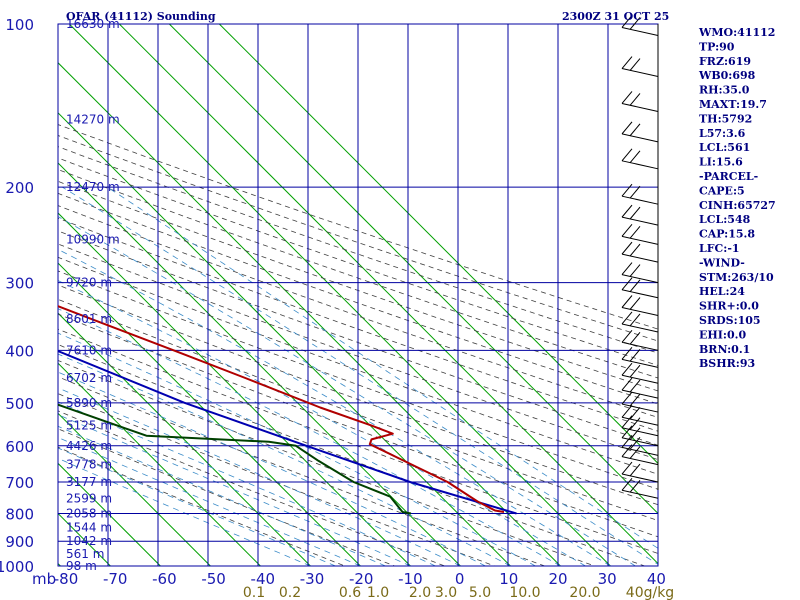  Describe the element at coordinates (89, 513) in the screenshot. I see `height-label: 2058 m` at that location.